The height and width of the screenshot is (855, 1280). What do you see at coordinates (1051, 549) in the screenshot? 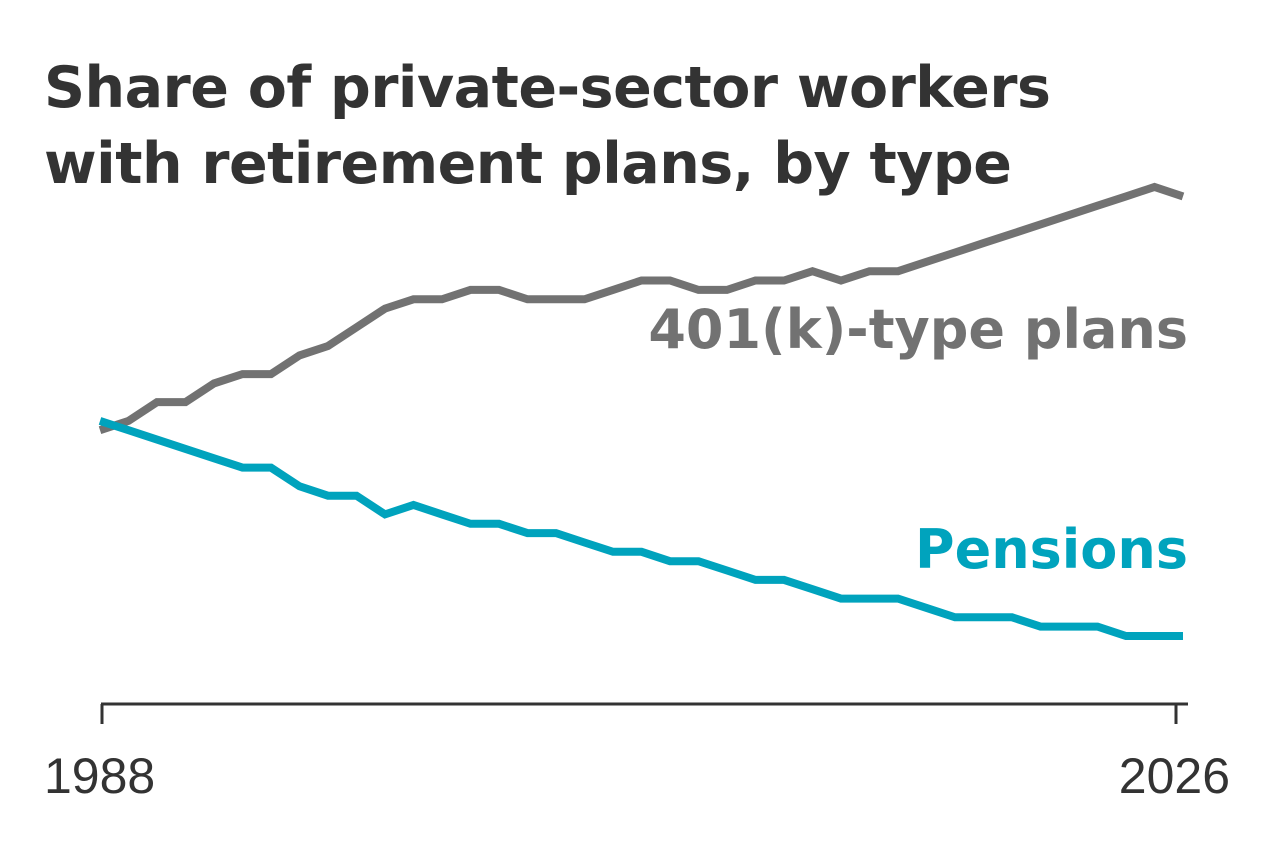
I see `series-label-pensions: Pensions` at bounding box center [1051, 549].